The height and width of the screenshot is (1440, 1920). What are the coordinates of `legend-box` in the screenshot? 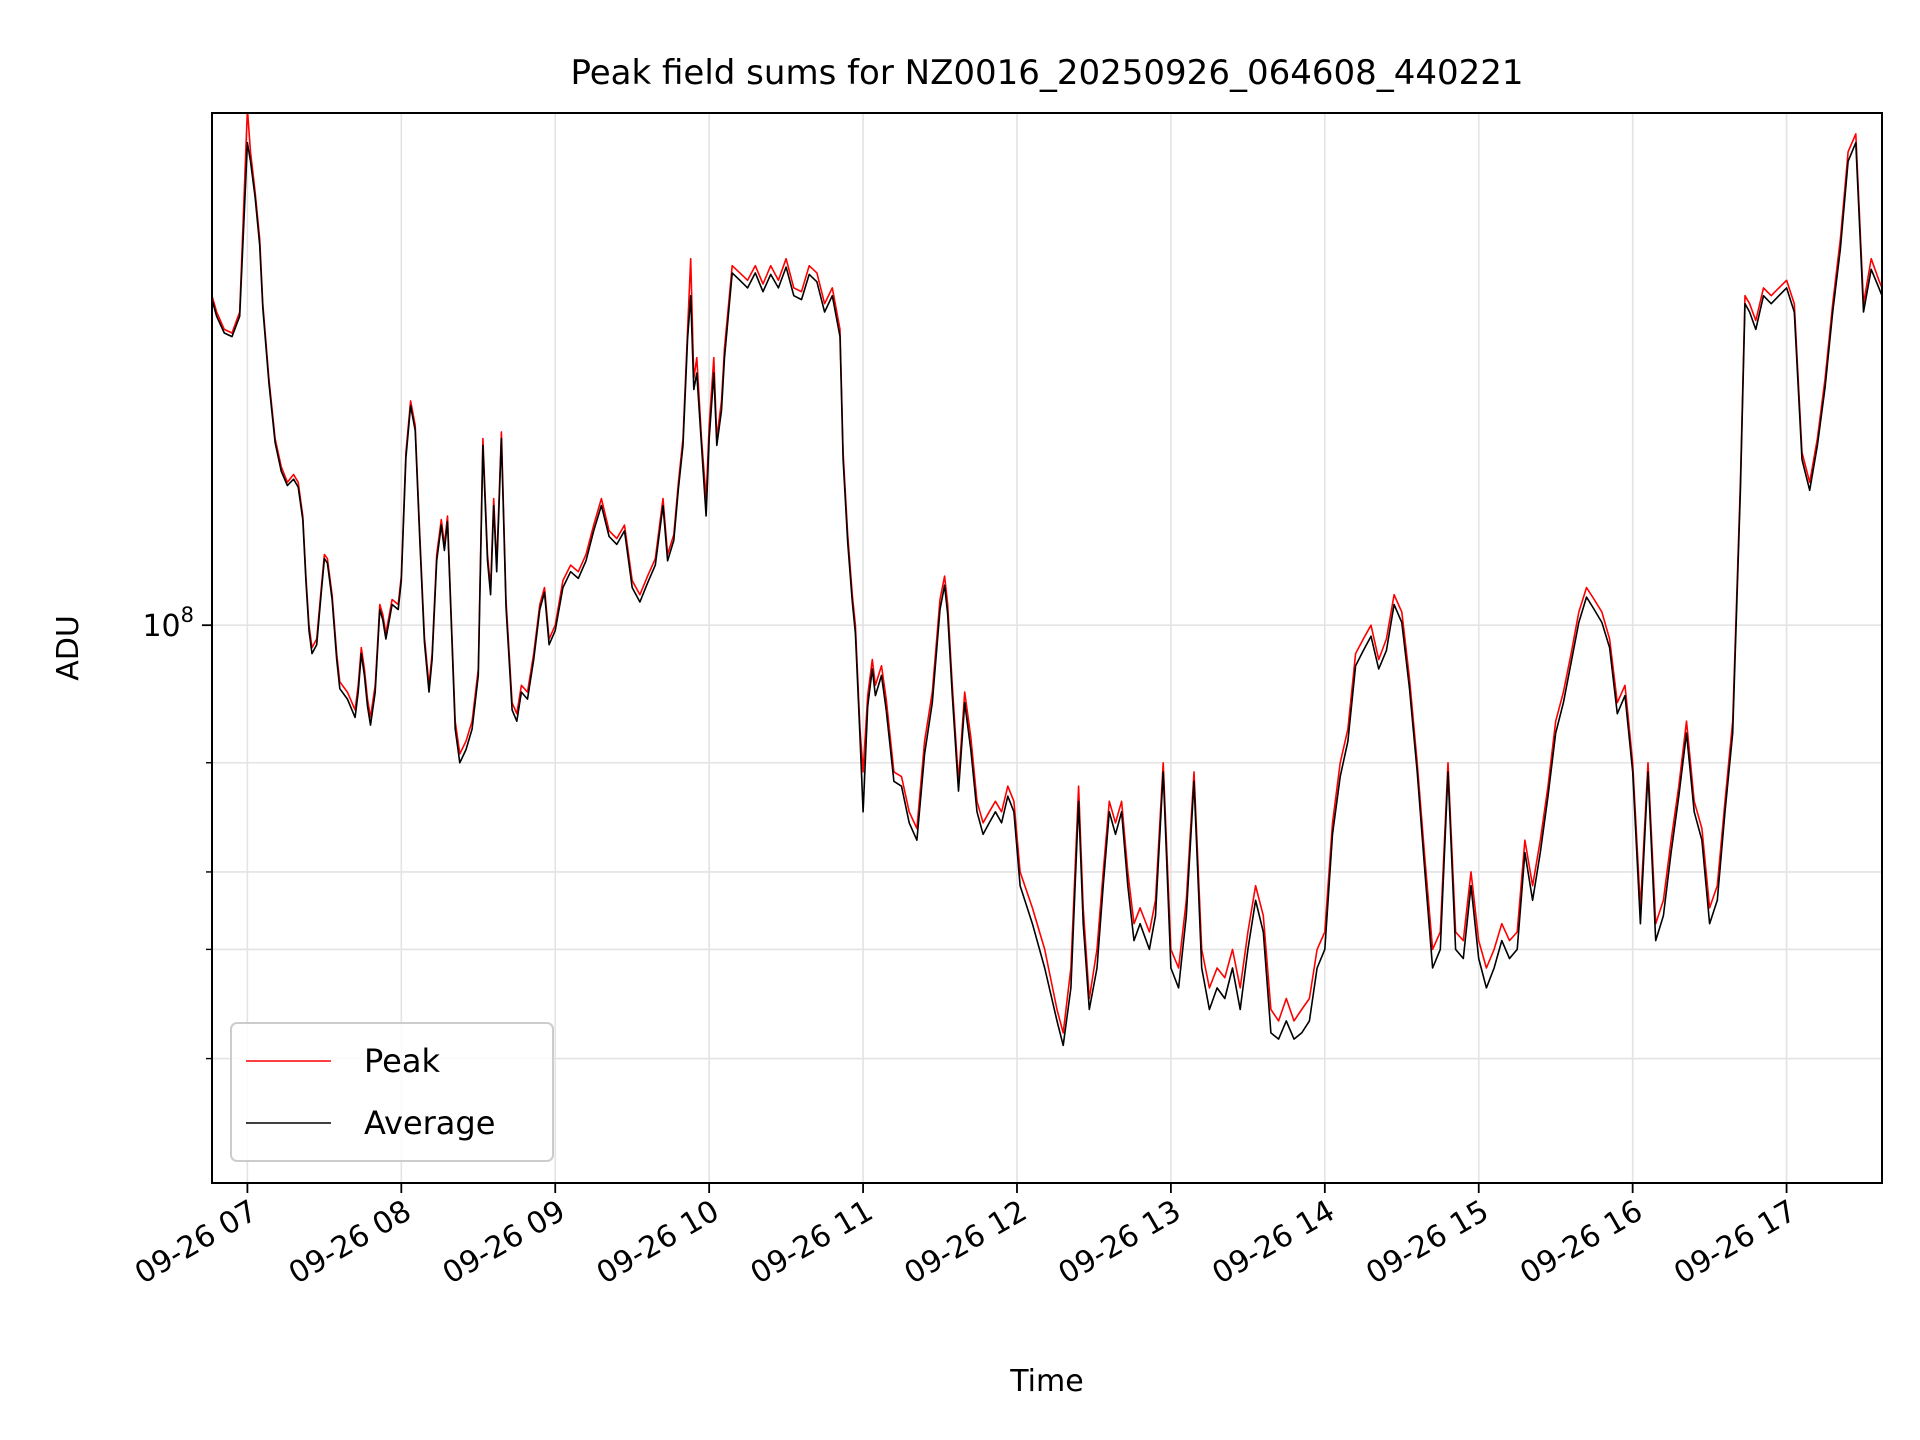 It's located at (392, 1092).